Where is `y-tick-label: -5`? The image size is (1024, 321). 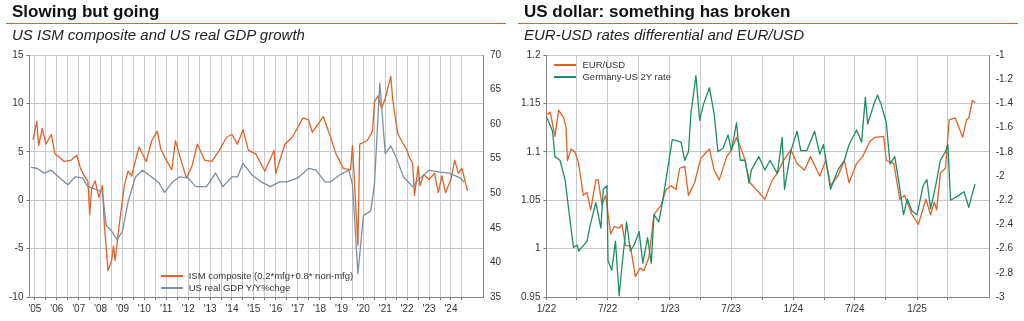 y-tick-label: -5 is located at coordinates (19, 248).